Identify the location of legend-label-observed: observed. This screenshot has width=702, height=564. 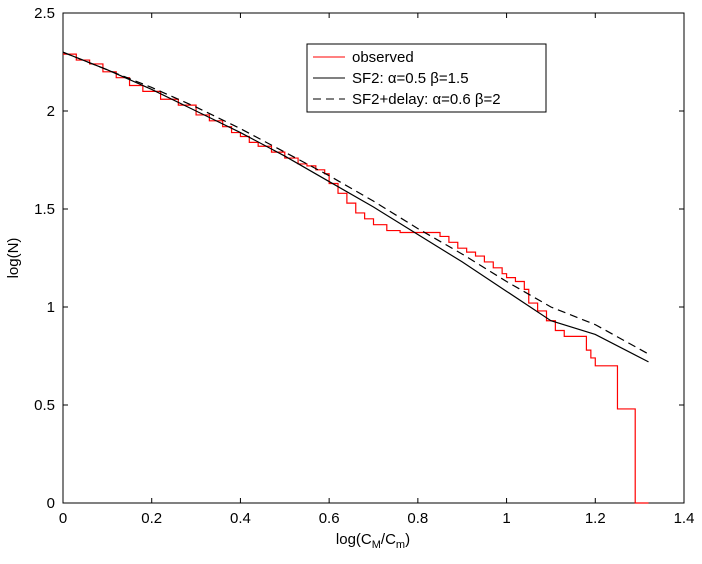
(383, 57).